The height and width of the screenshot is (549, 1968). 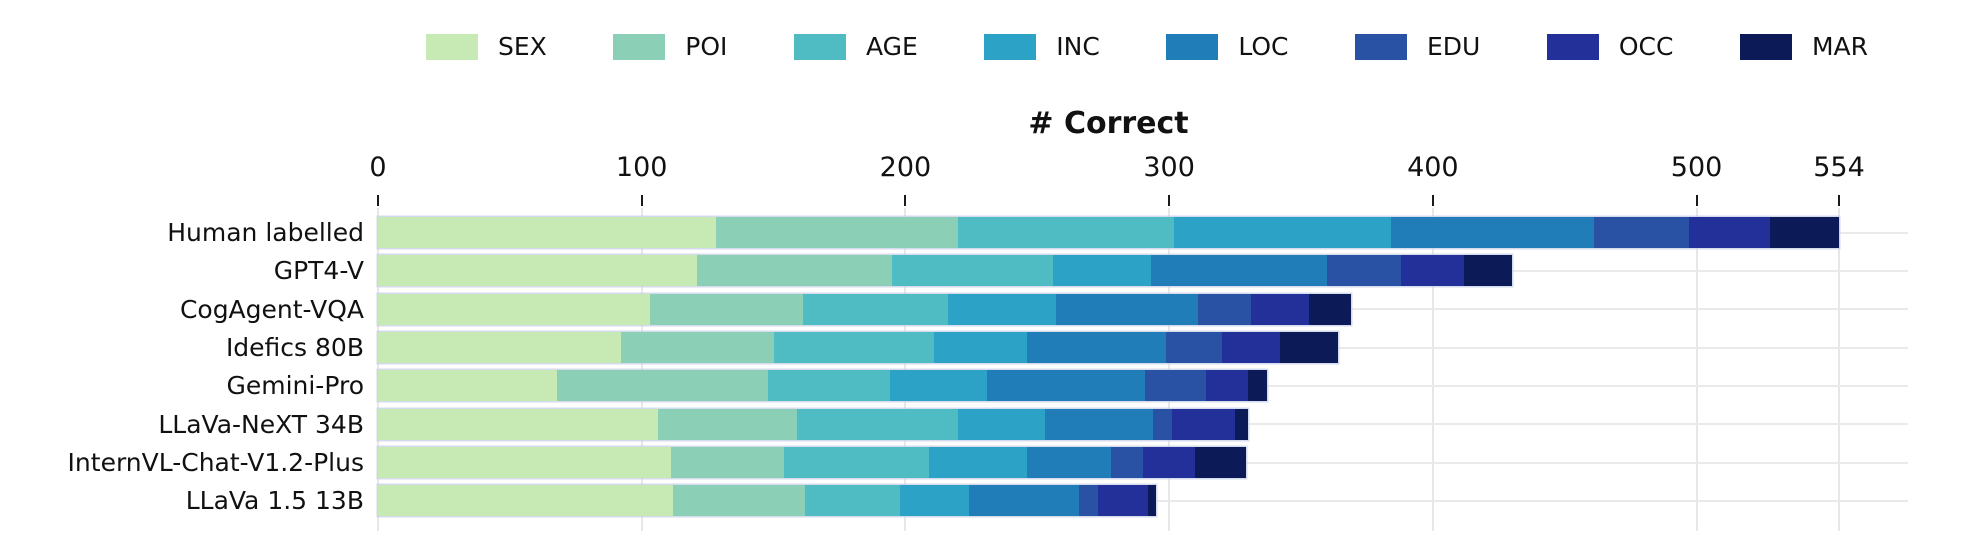 I want to click on x-tick-label-200: 200, so click(x=905, y=167).